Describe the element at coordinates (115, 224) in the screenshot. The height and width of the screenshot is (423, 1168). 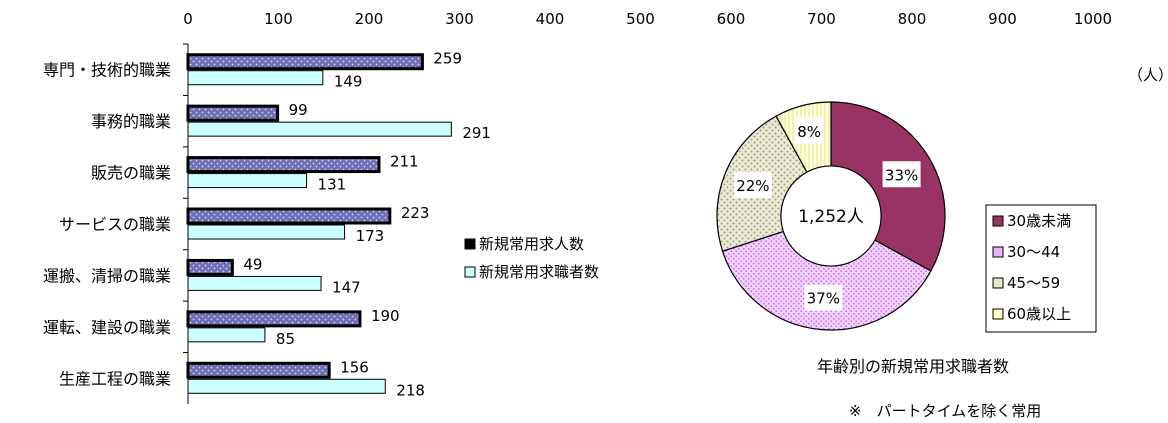
I see `category-label: サービスの職業` at that location.